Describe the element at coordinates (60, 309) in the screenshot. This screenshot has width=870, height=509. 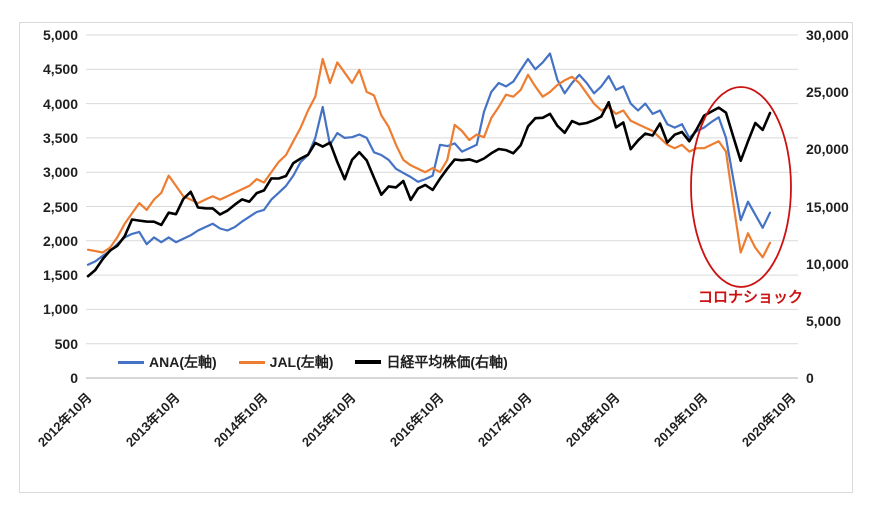
I see `y-axis-left-tick-label: 1,000` at that location.